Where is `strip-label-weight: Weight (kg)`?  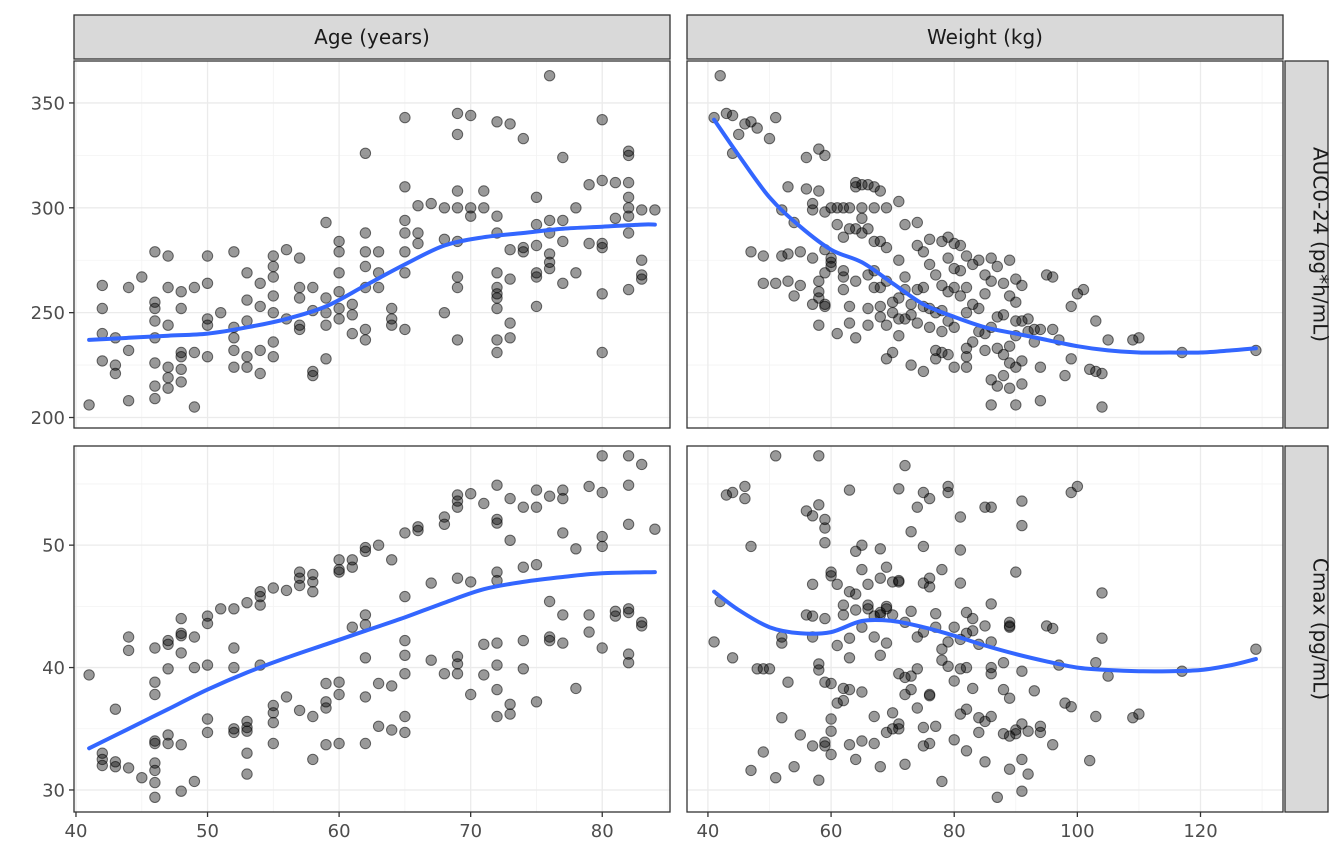
strip-label-weight: Weight (kg) is located at coordinates (985, 37).